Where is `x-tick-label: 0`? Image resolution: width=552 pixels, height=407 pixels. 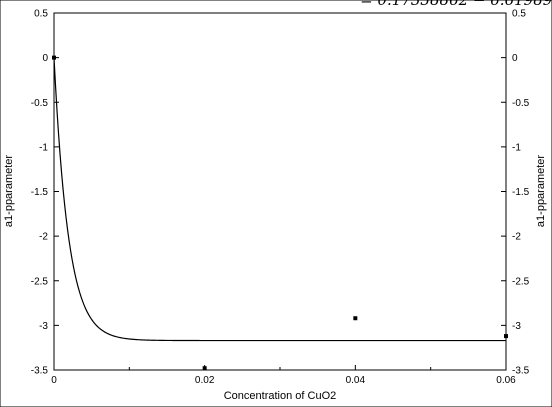
x-tick-label: 0 is located at coordinates (54, 380).